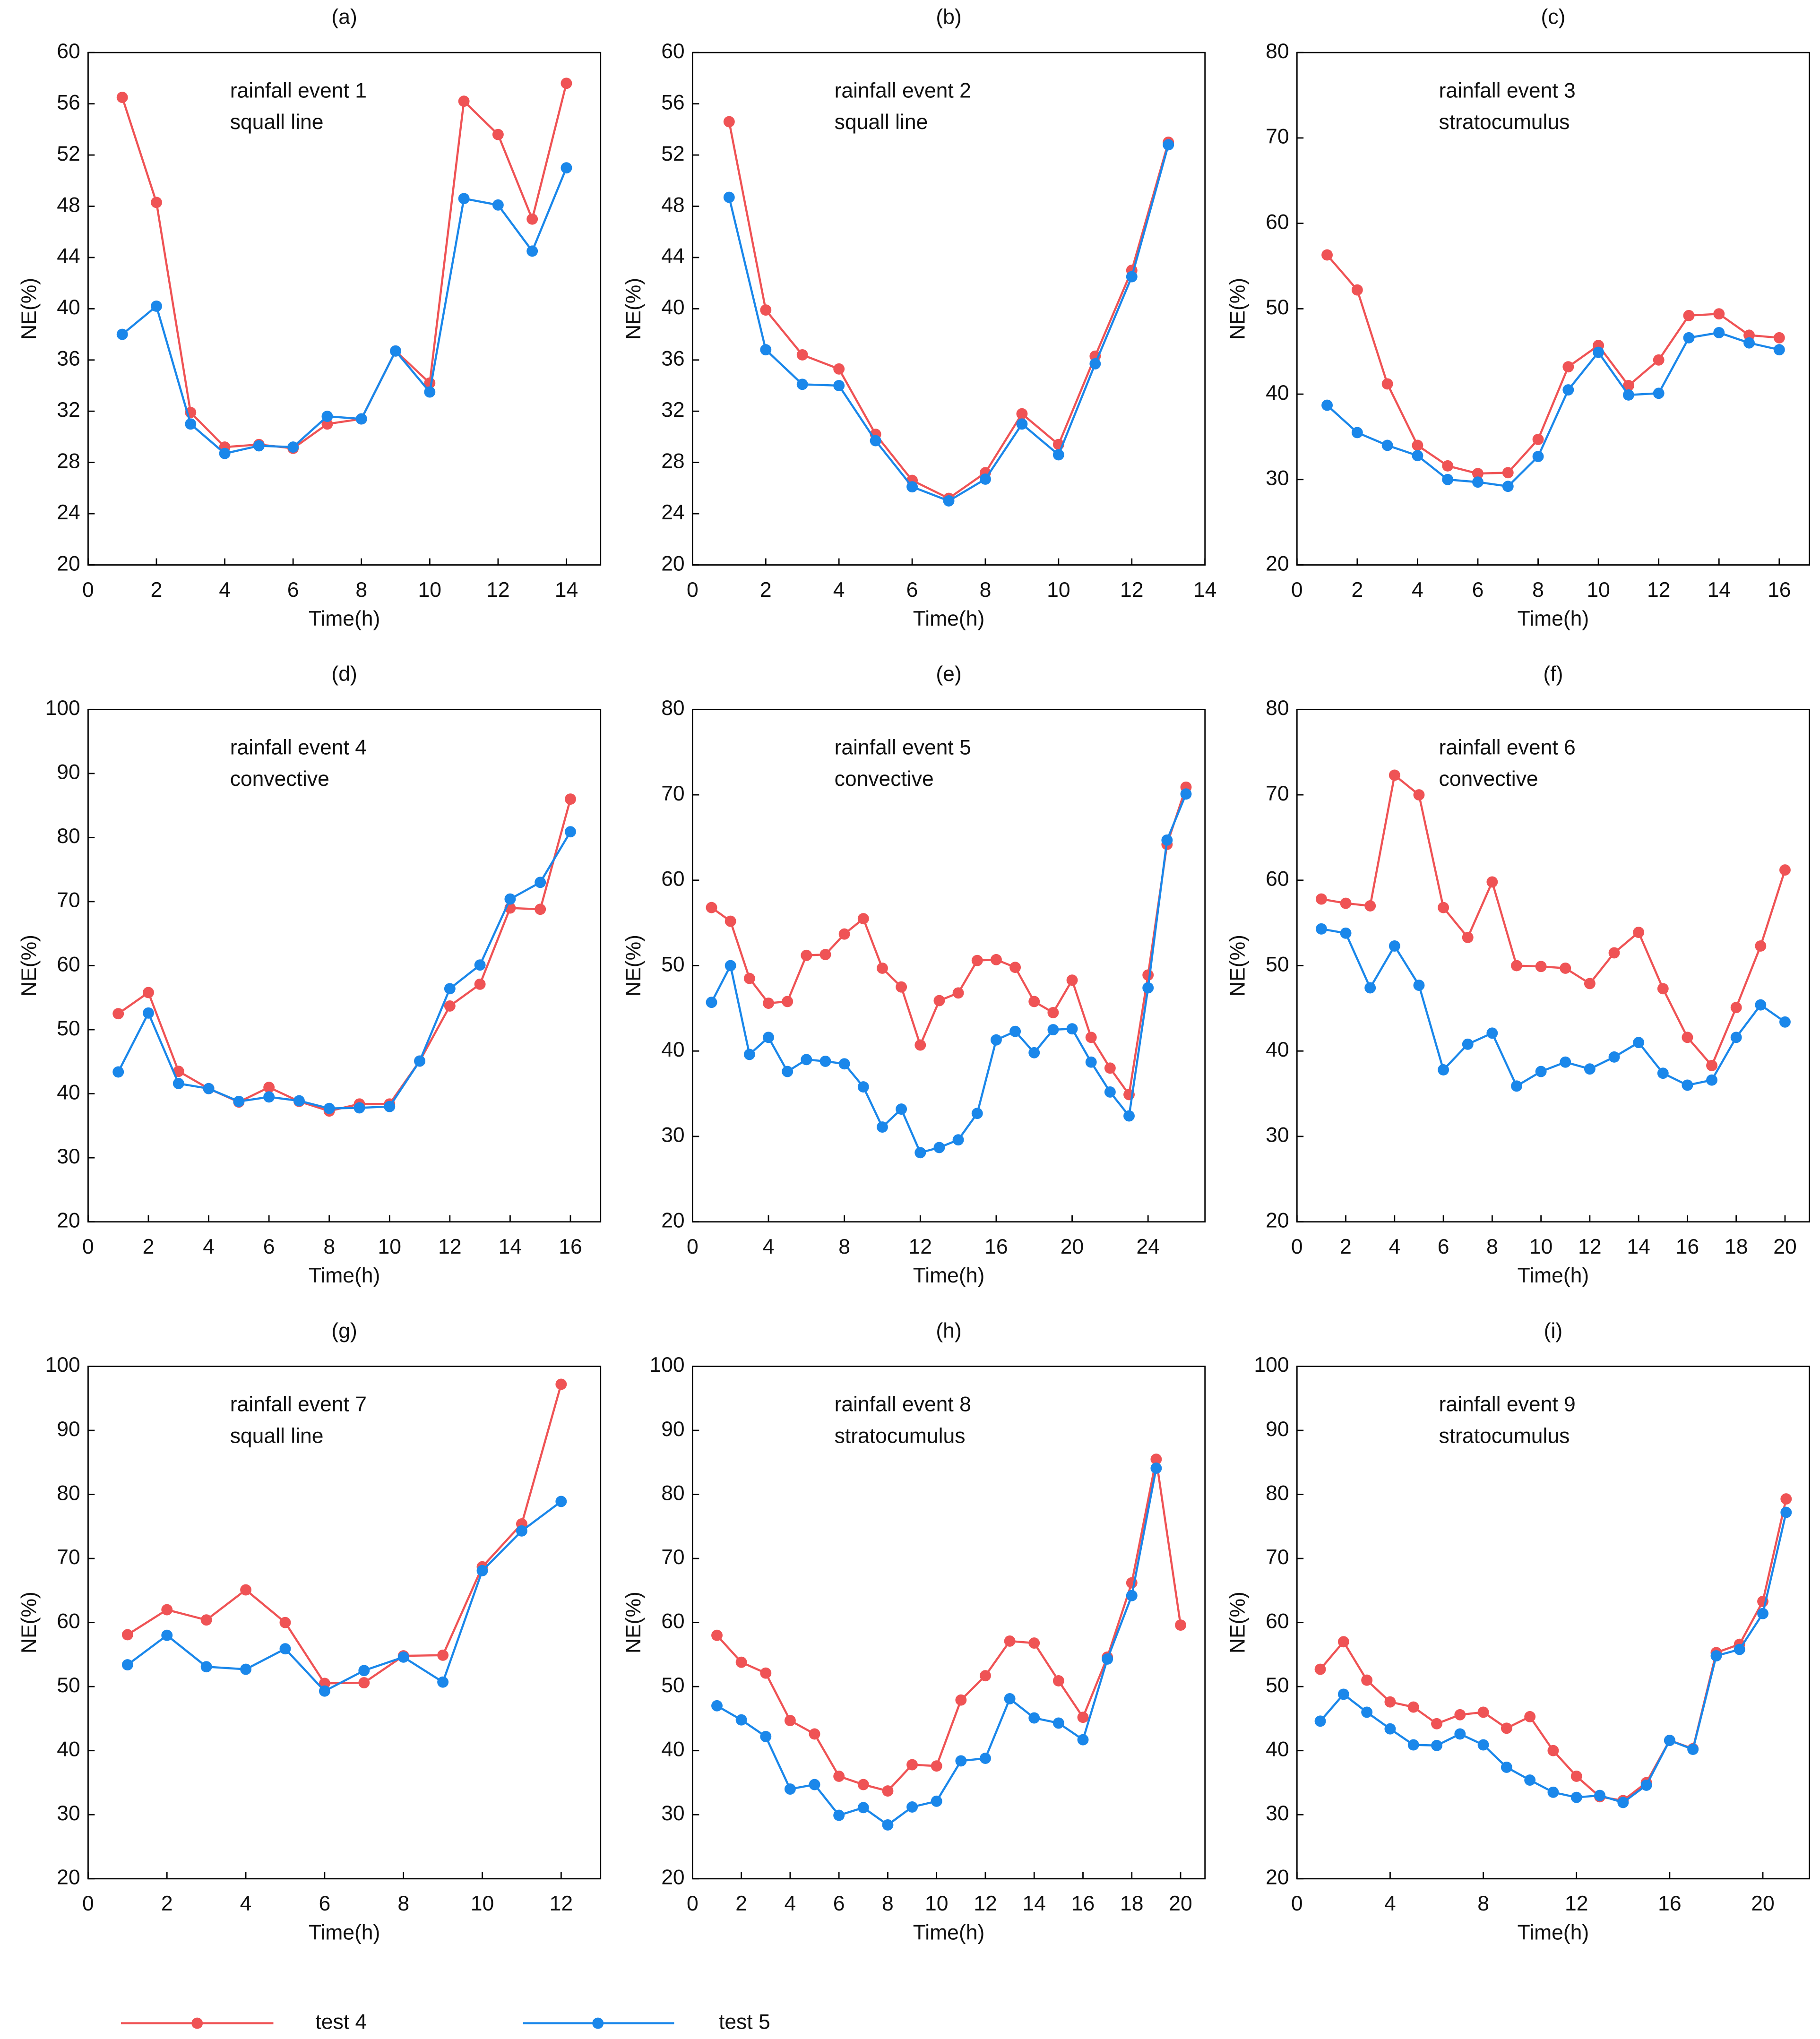  What do you see at coordinates (167, 1904) in the screenshot?
I see `x-tick-label: 2` at bounding box center [167, 1904].